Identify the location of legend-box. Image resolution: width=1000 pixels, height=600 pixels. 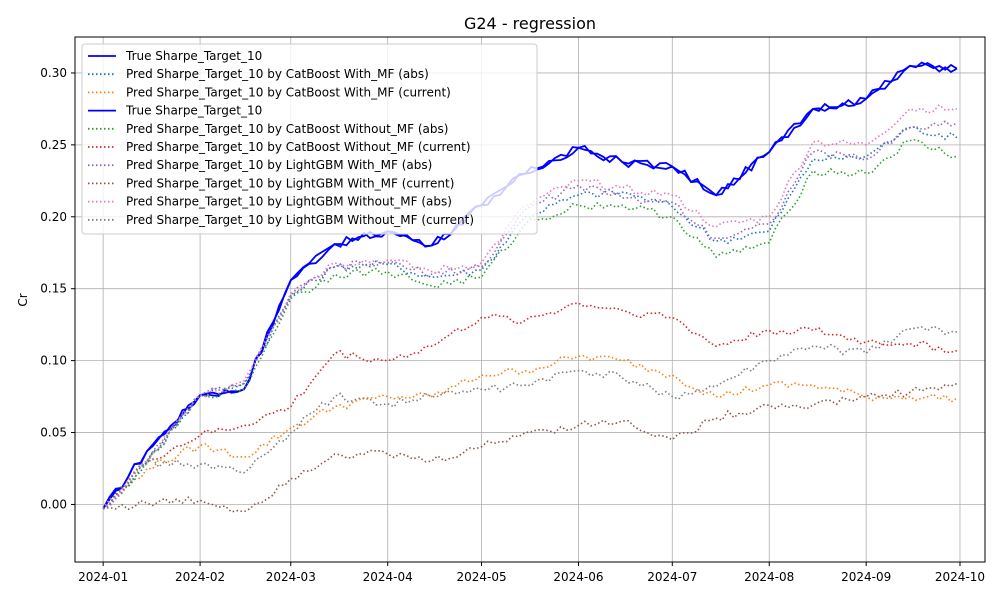
(309, 139).